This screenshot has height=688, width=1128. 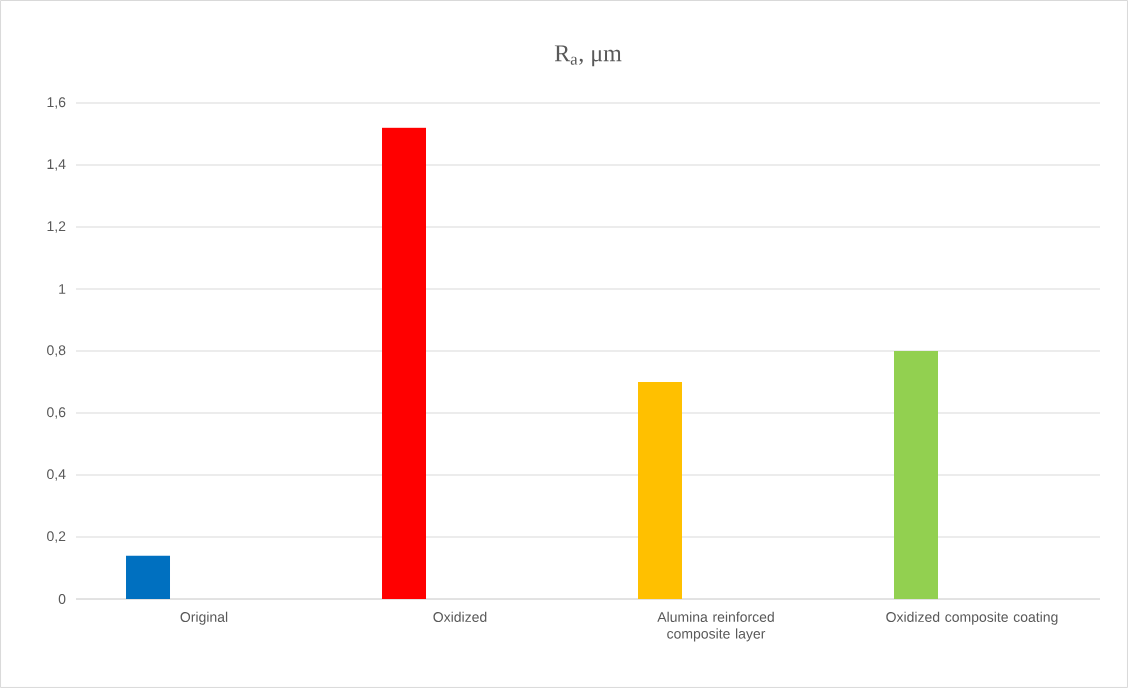 I want to click on x-tick-label: Original, so click(x=204, y=618).